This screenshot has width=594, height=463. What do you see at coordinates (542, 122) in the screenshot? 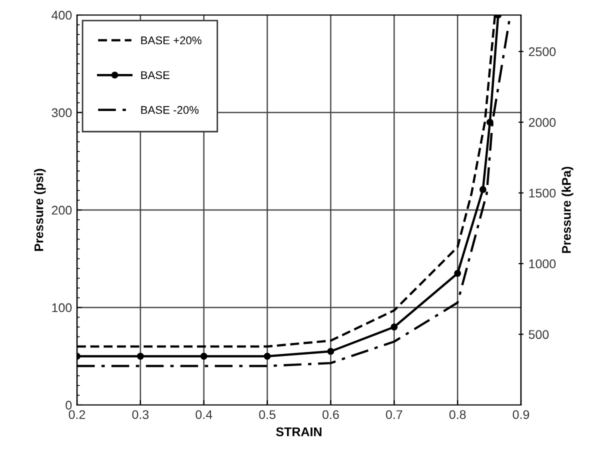
I see `y2-tick-label: 2000` at bounding box center [542, 122].